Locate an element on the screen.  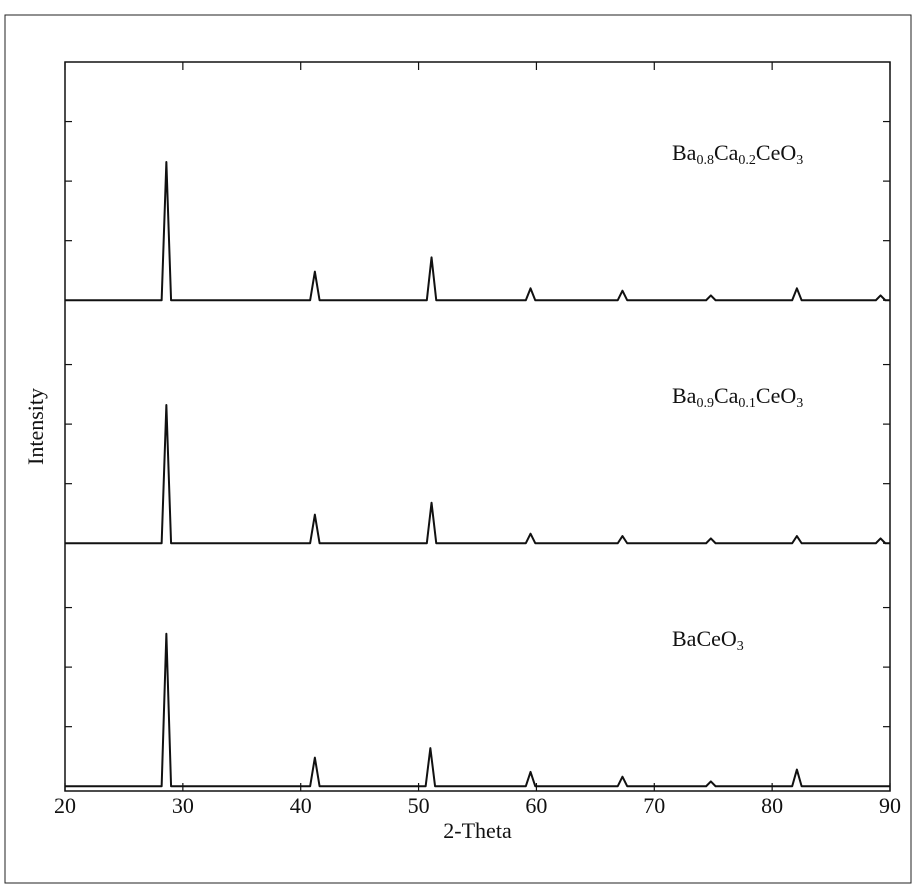
x-tick-label: 40 is located at coordinates (301, 805).